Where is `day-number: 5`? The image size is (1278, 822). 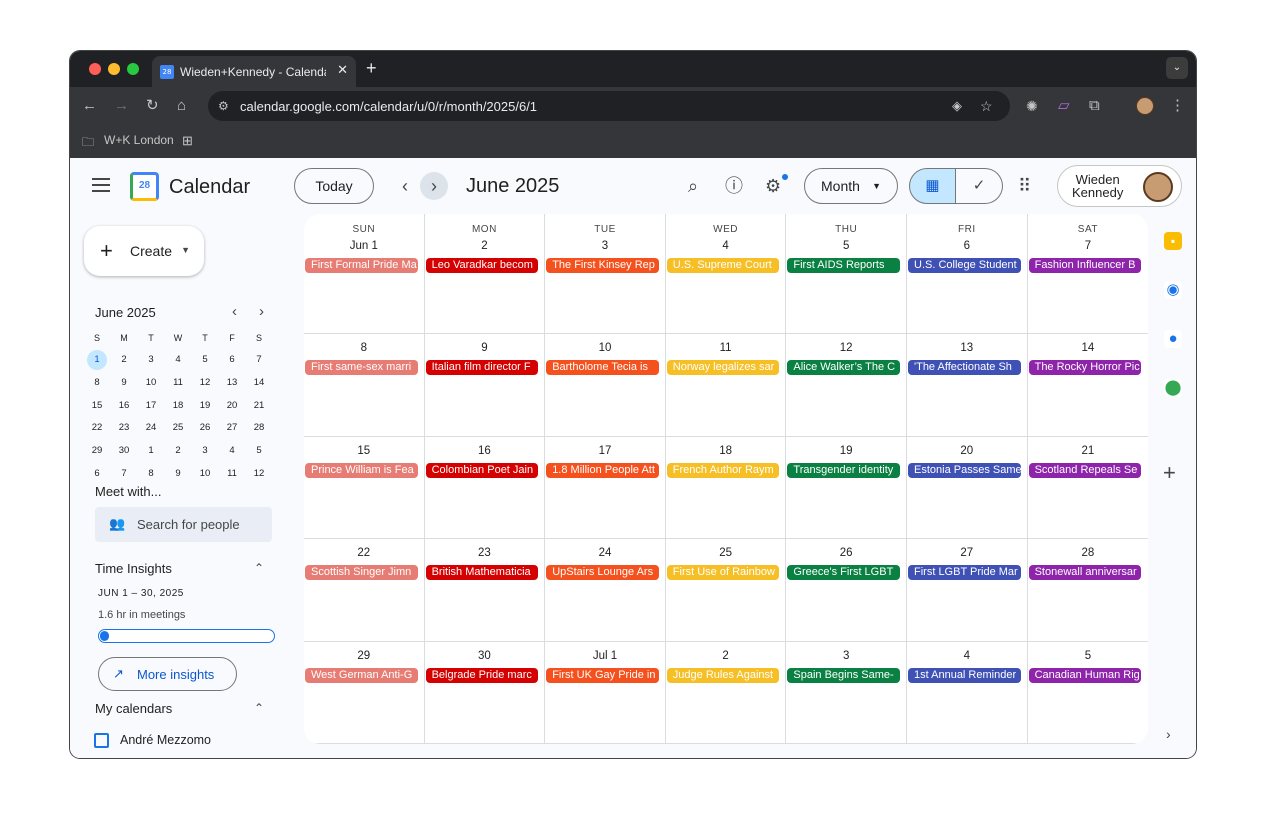
day-number: 5 is located at coordinates (1088, 655).